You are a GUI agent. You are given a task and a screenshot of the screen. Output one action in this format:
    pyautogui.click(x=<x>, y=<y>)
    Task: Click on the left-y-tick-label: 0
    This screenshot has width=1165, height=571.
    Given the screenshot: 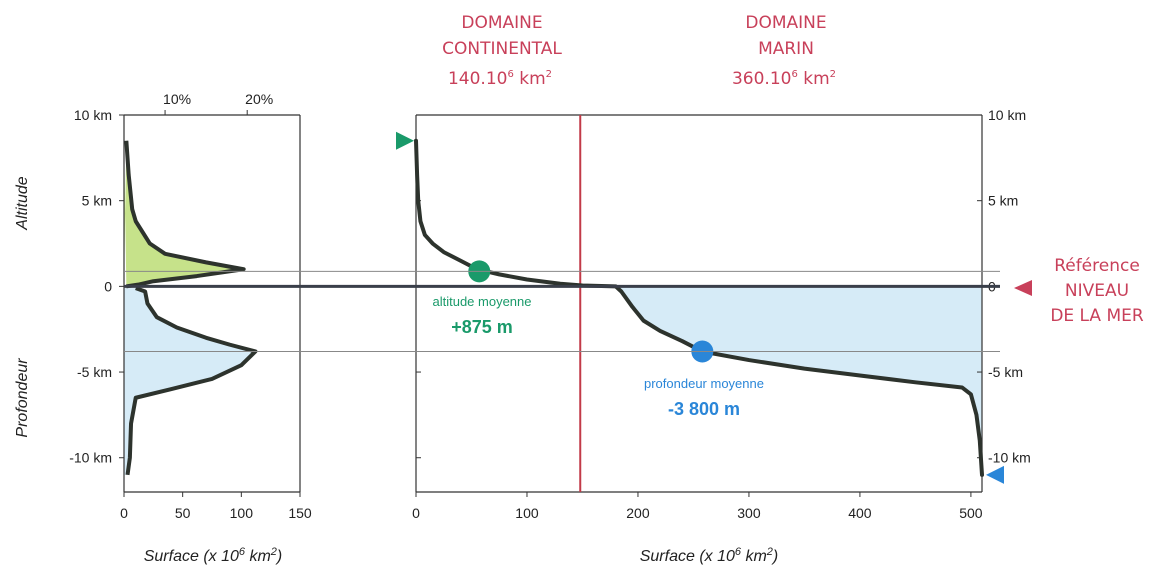 What is the action you would take?
    pyautogui.click(x=108, y=286)
    